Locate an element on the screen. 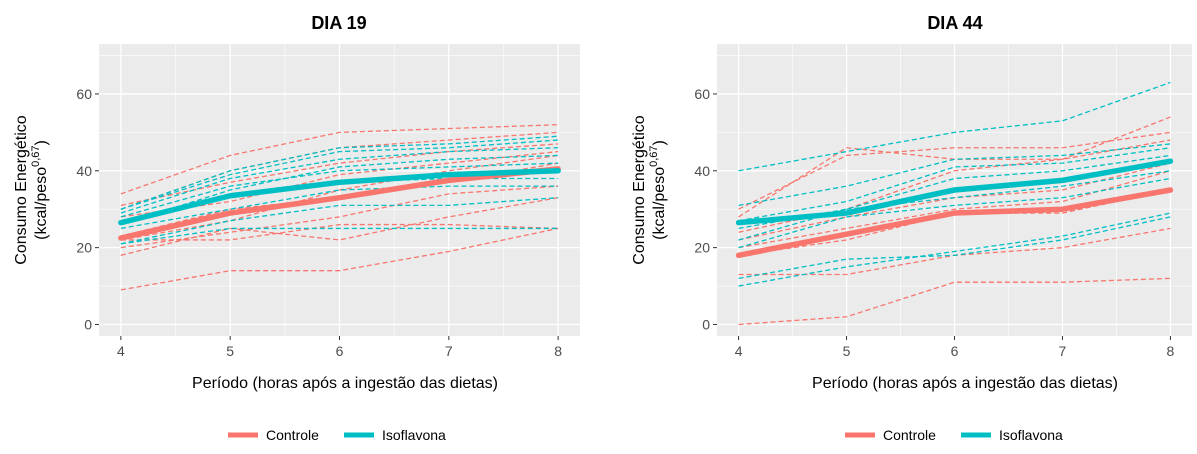  chart-title: DIA 44 is located at coordinates (954, 23).